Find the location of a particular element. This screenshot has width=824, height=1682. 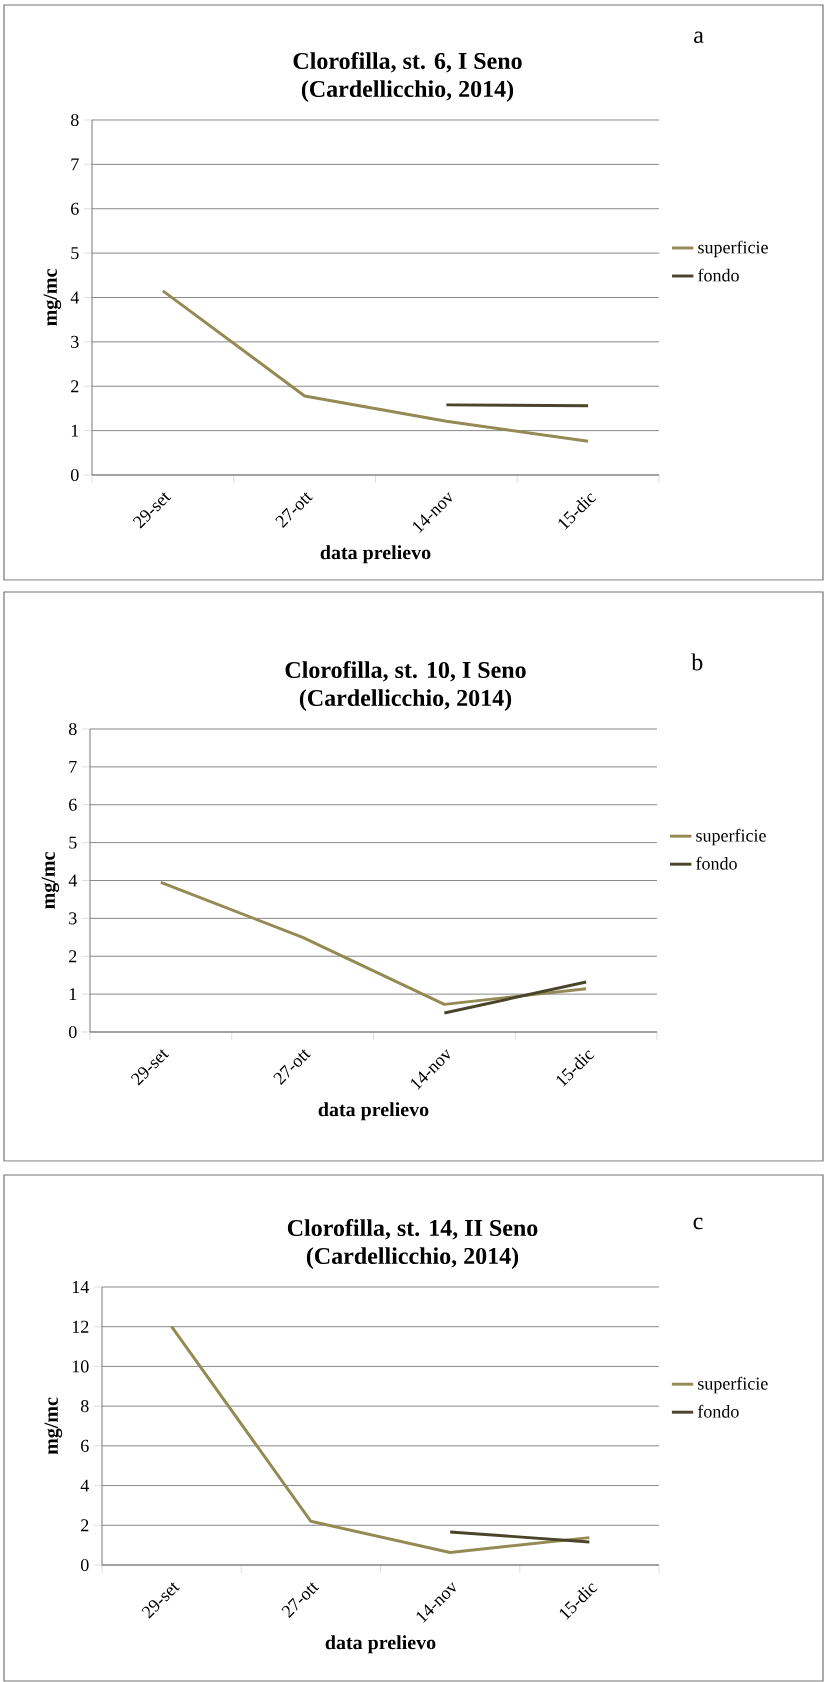

y-tick-label: 12 is located at coordinates (80, 1326).